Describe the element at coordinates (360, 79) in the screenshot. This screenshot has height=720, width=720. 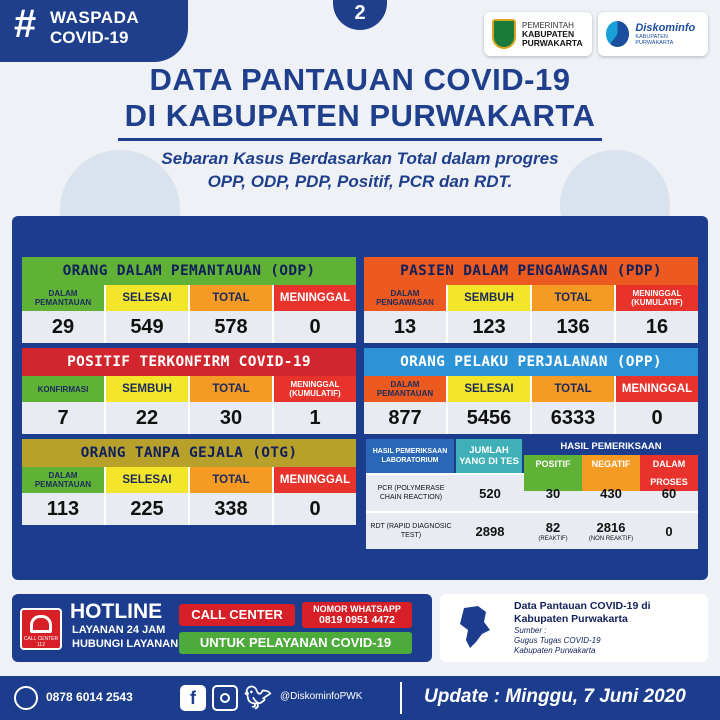
I see `page-title-line1: DATA PANTAUAN COVID-19` at that location.